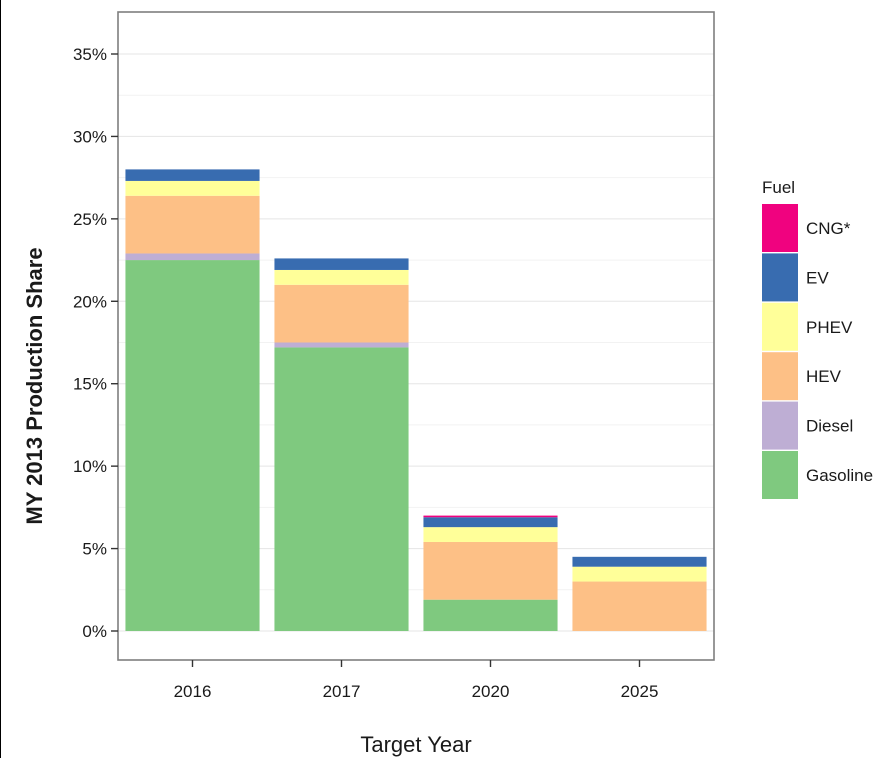  I want to click on bar-segment-ev-2020, so click(490, 522).